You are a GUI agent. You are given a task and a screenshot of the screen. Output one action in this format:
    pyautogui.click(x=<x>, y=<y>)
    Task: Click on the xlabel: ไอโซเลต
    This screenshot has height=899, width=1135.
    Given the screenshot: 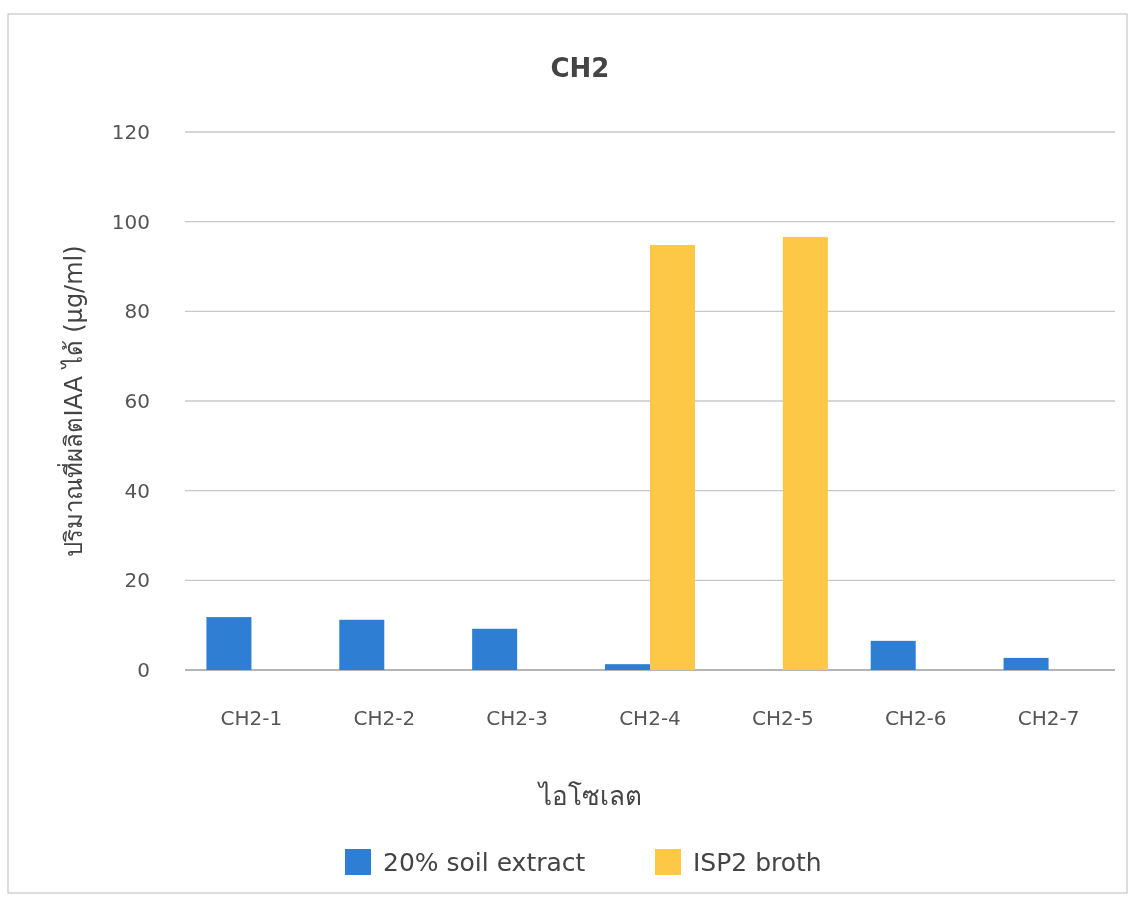 What is the action you would take?
    pyautogui.click(x=590, y=796)
    